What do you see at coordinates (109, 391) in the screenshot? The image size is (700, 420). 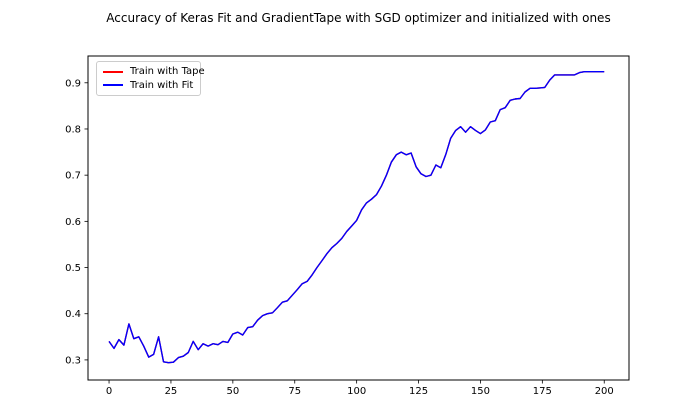 I see `x-tick-label: 0` at bounding box center [109, 391].